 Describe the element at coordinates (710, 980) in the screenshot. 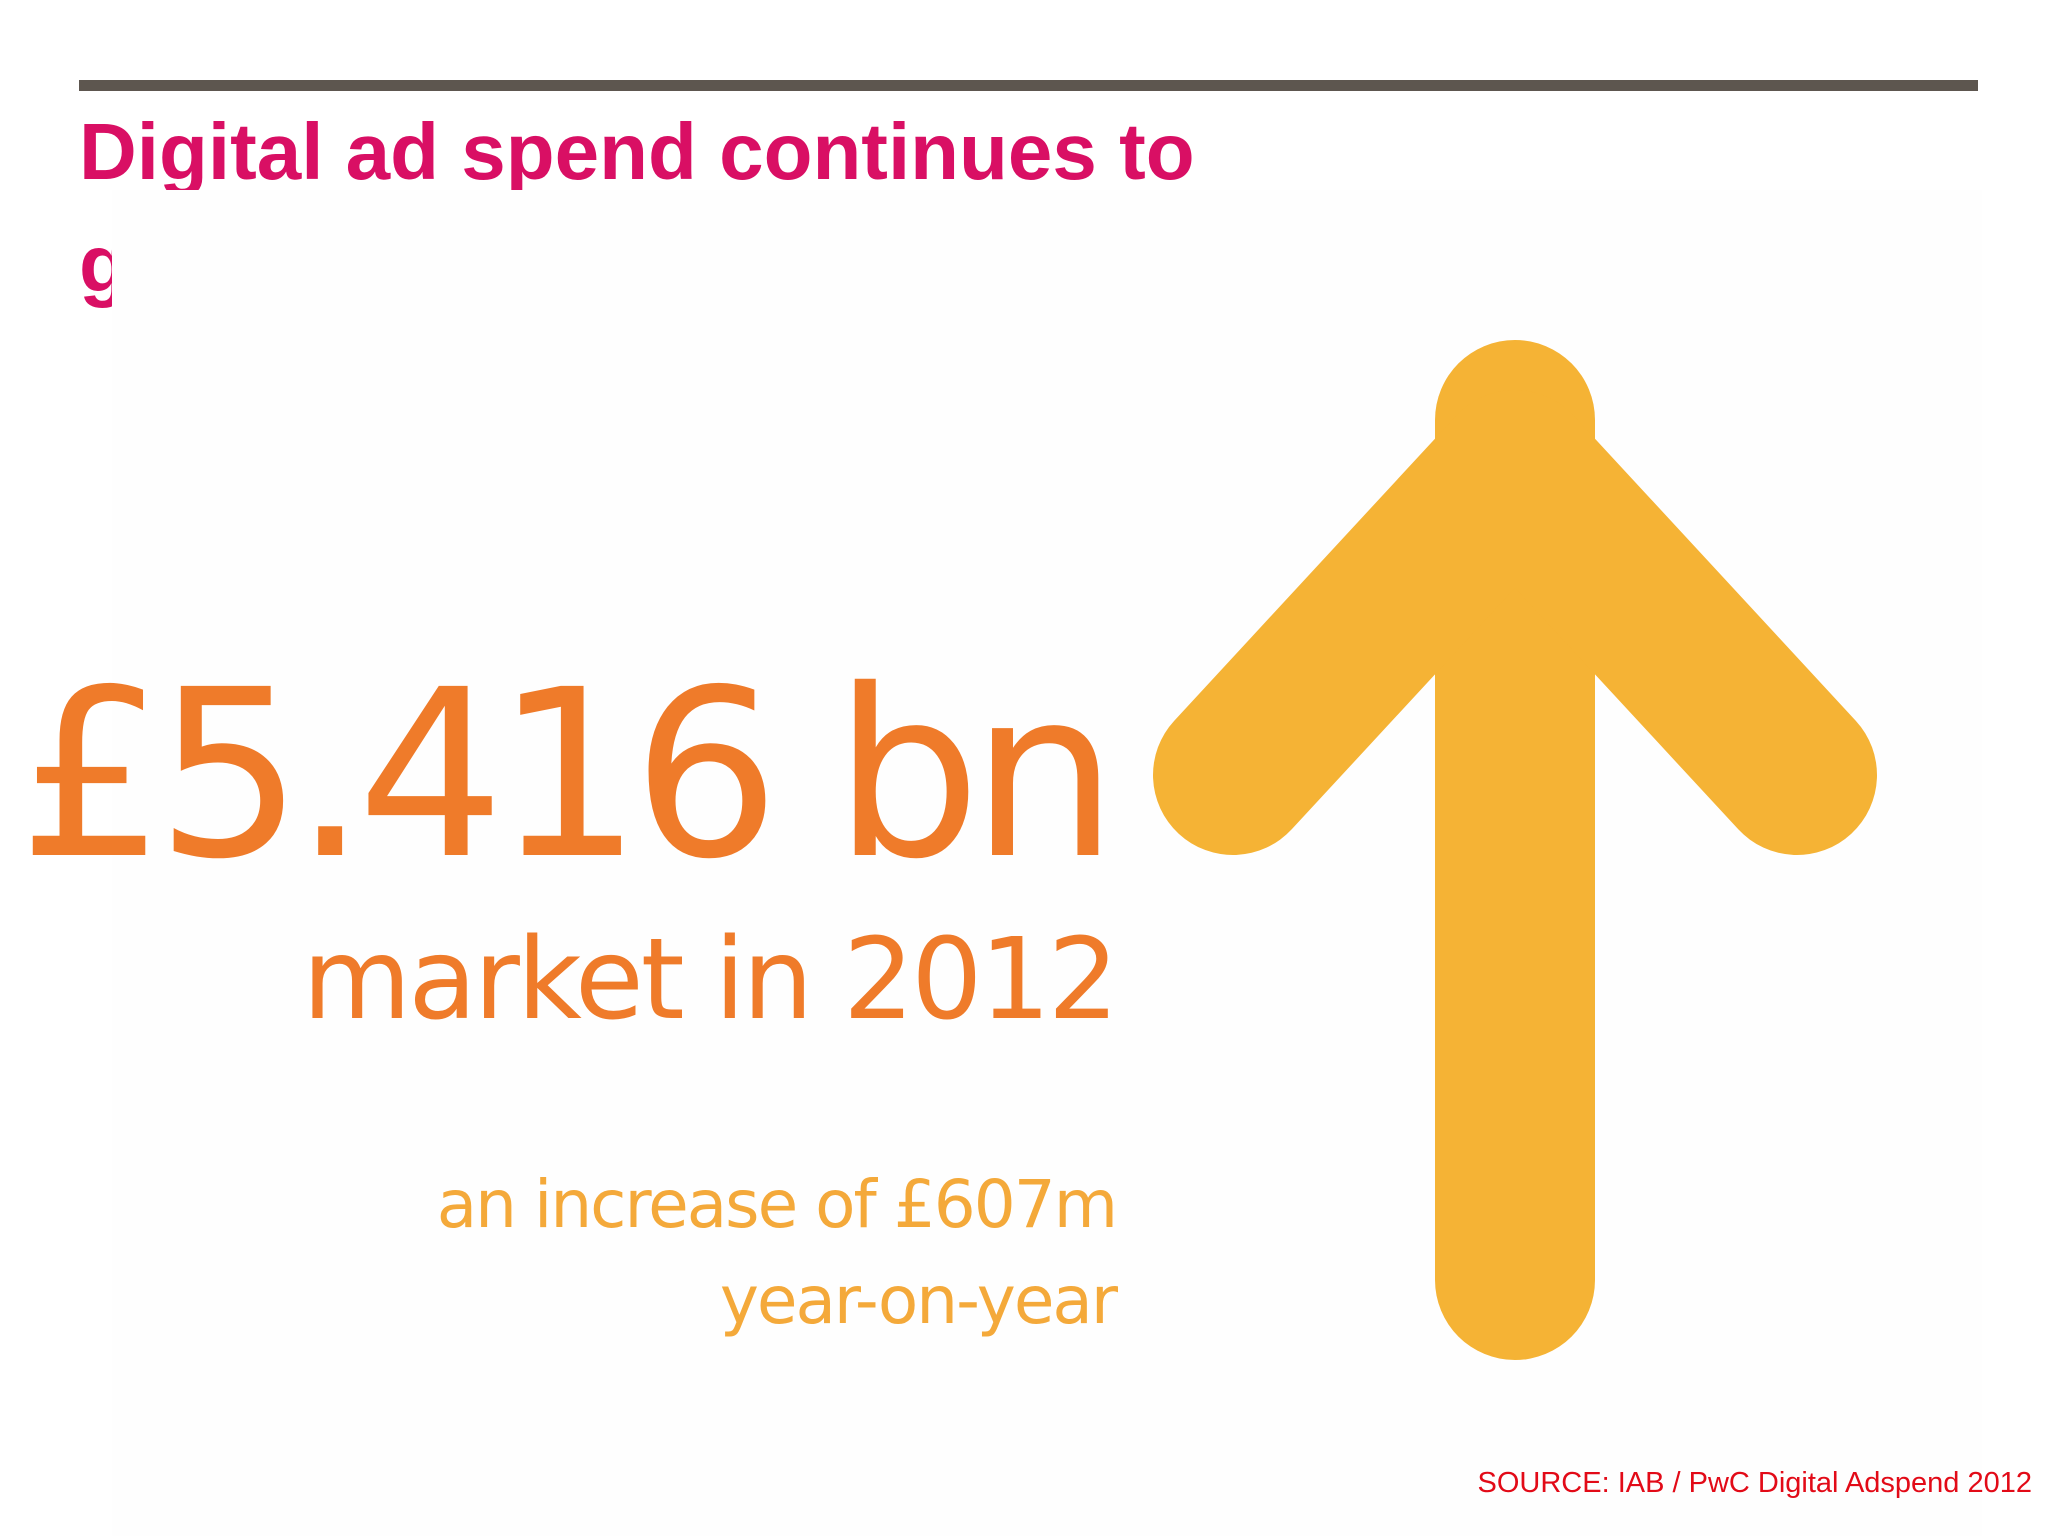

I see `market-year-text: market in 2012` at that location.